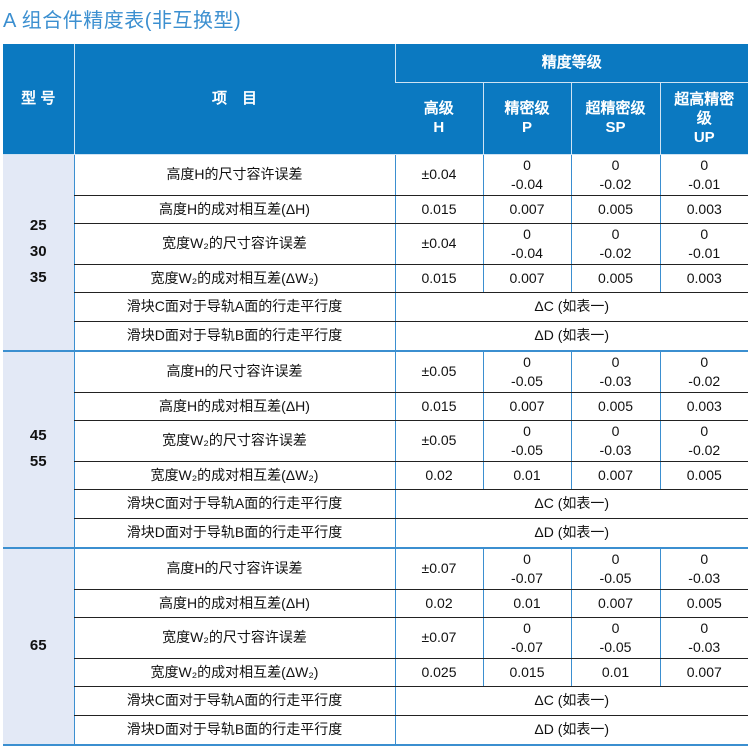  Describe the element at coordinates (526, 127) in the screenshot. I see `grade-code: P` at that location.